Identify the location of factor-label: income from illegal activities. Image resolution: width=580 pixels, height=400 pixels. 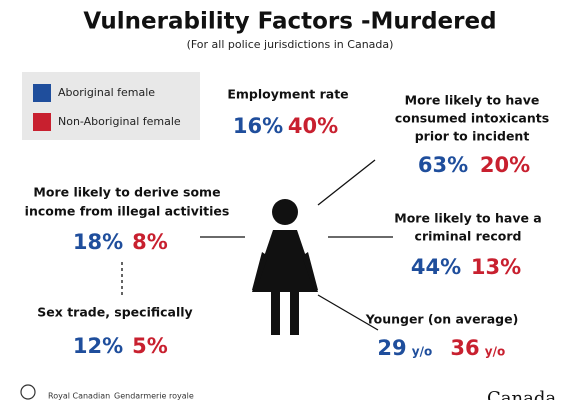
(127, 211).